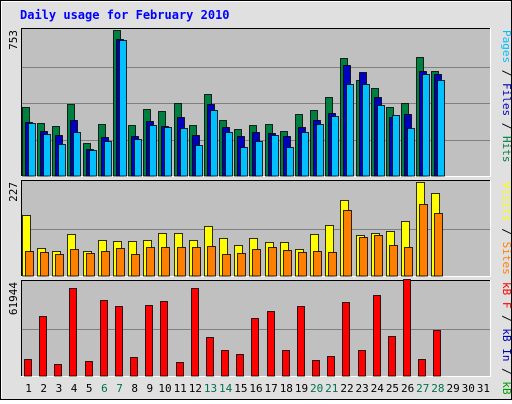  I want to click on axis-label-part: Hits, so click(506, 149).